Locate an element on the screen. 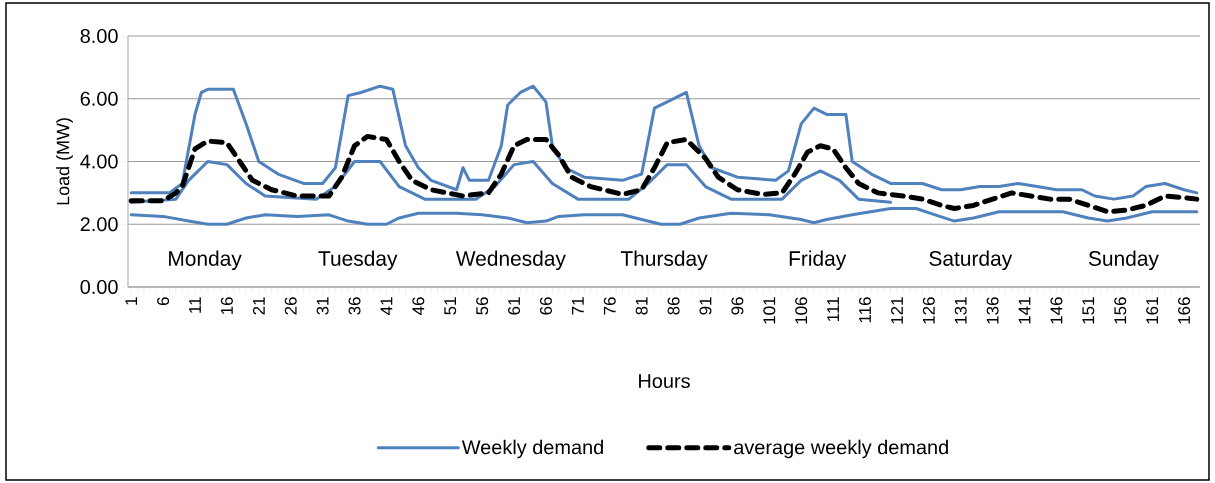 This screenshot has width=1215, height=483. x-tick-label: 86 is located at coordinates (673, 306).